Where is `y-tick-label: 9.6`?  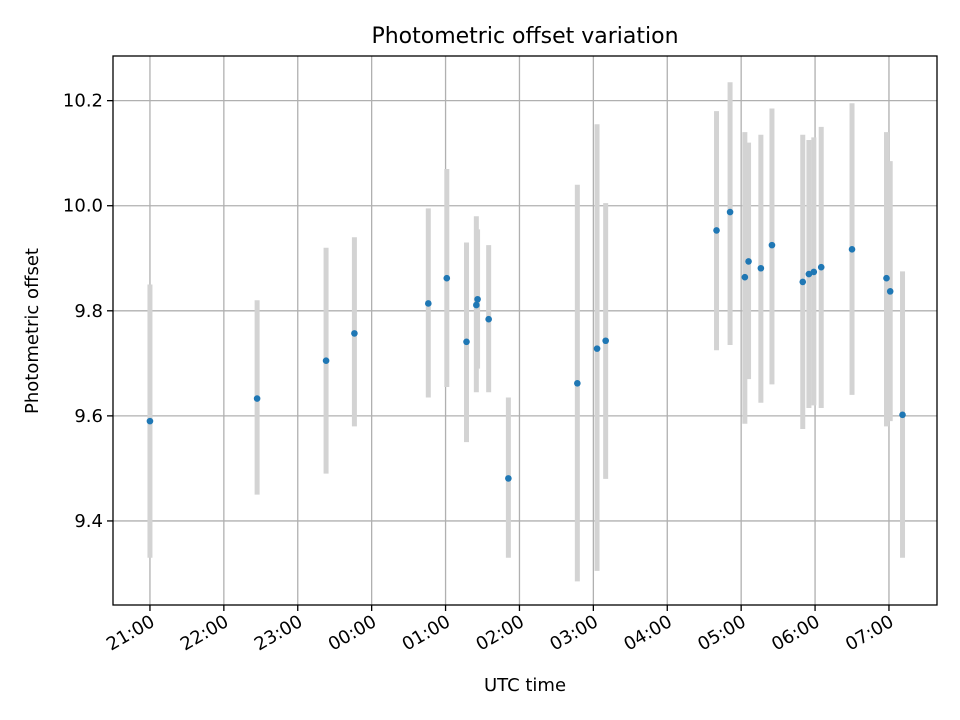 y-tick-label: 9.6 is located at coordinates (88, 416).